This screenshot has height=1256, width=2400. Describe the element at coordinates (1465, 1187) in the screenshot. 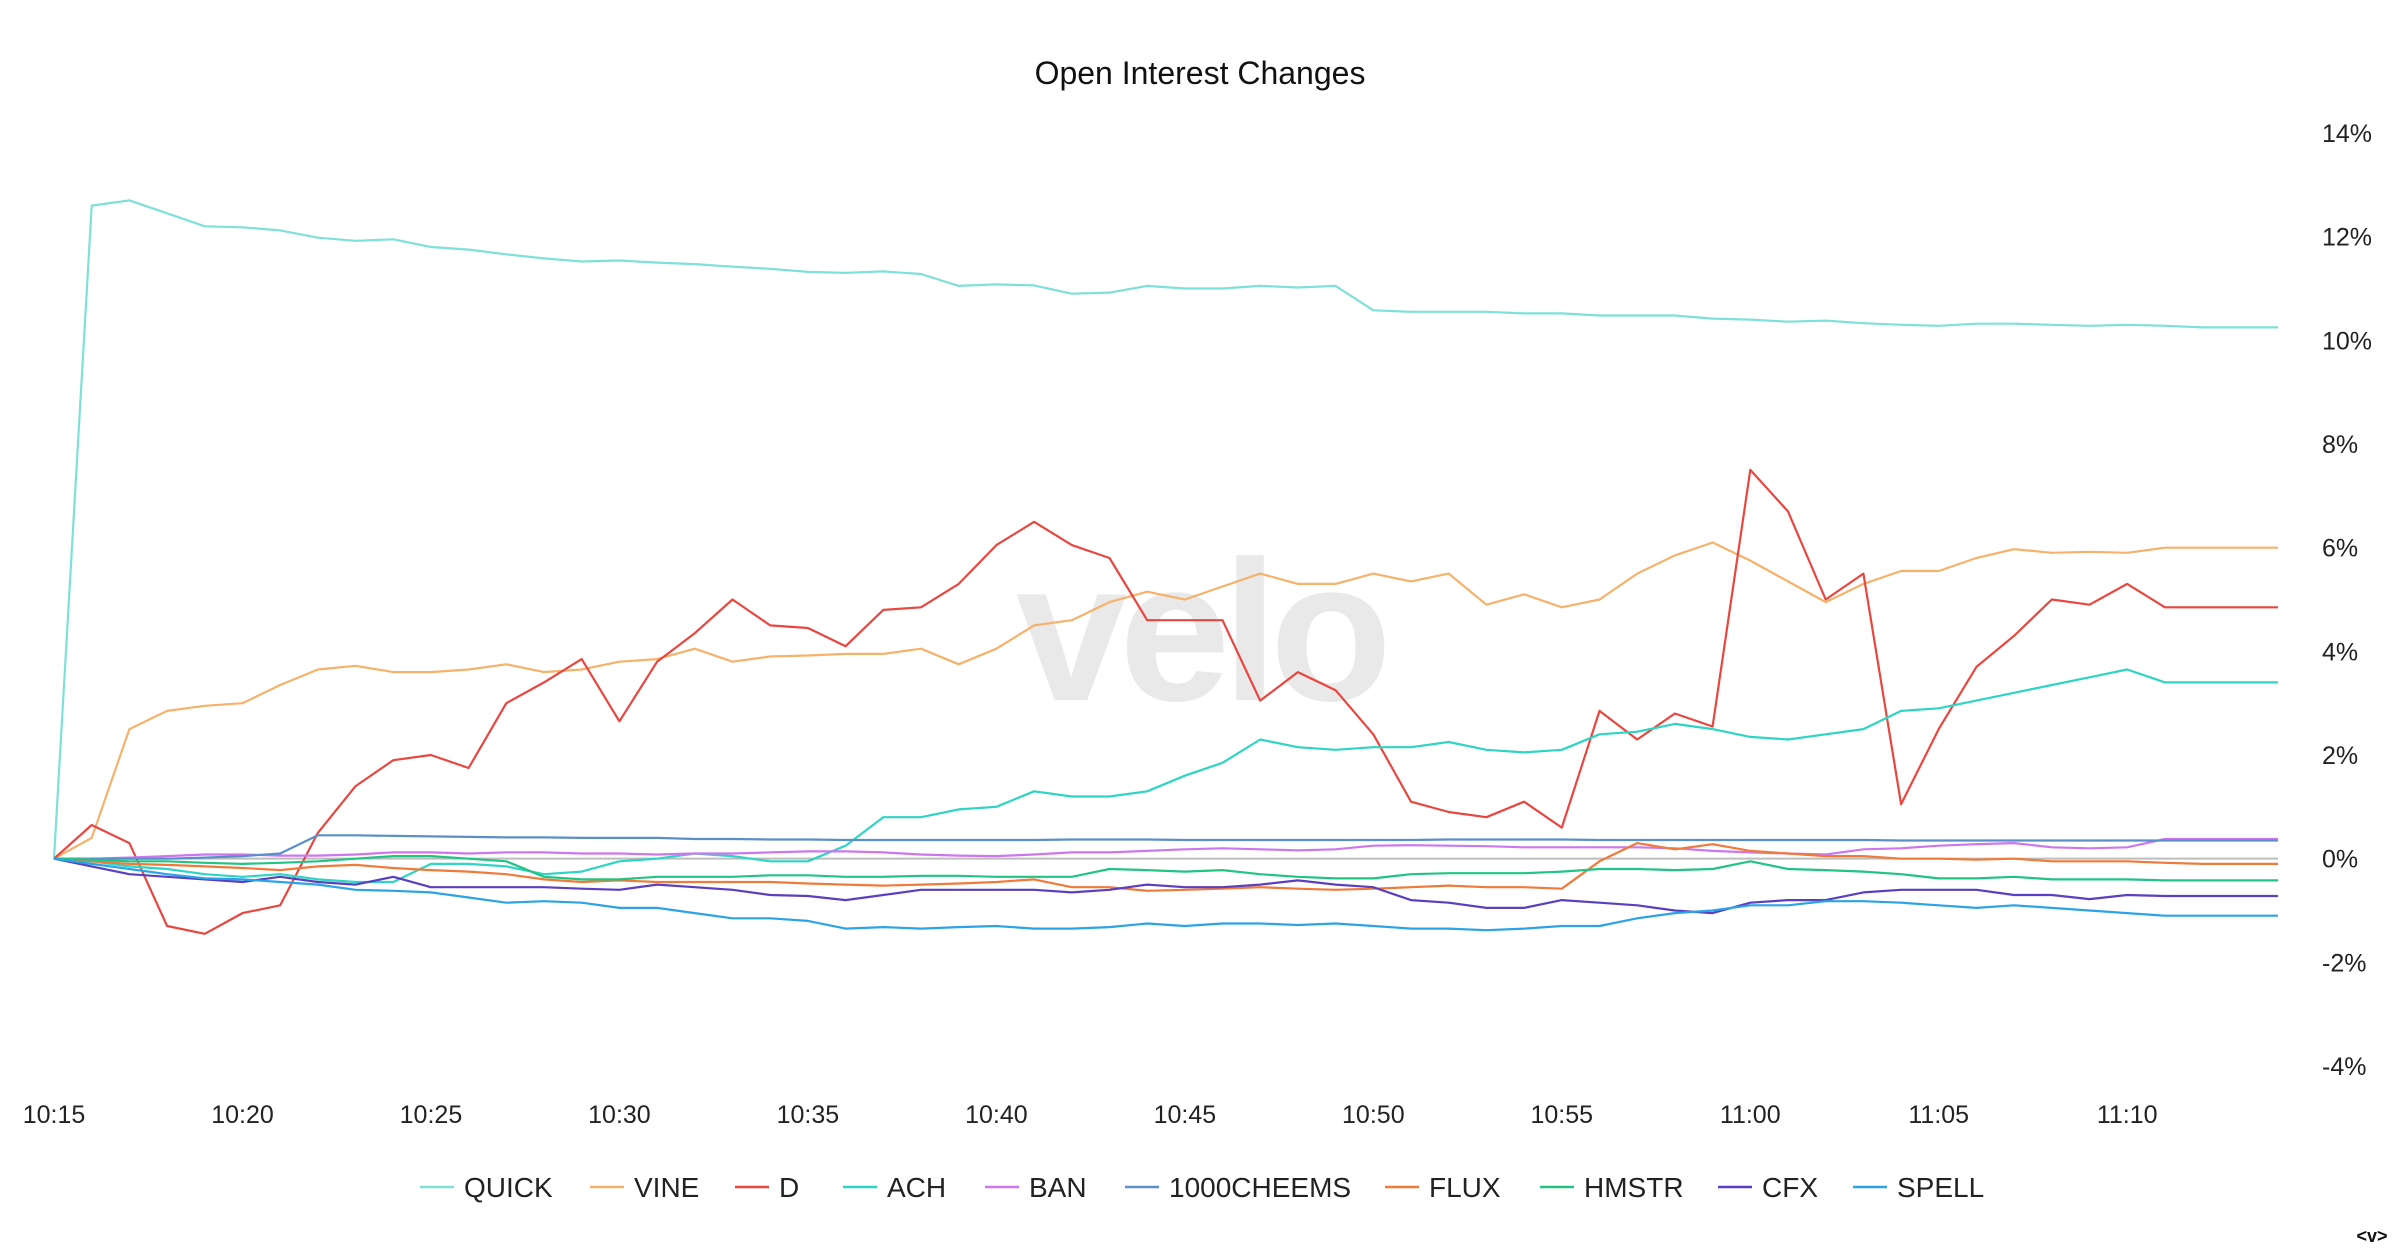

I see `legend-label: FLUX` at that location.